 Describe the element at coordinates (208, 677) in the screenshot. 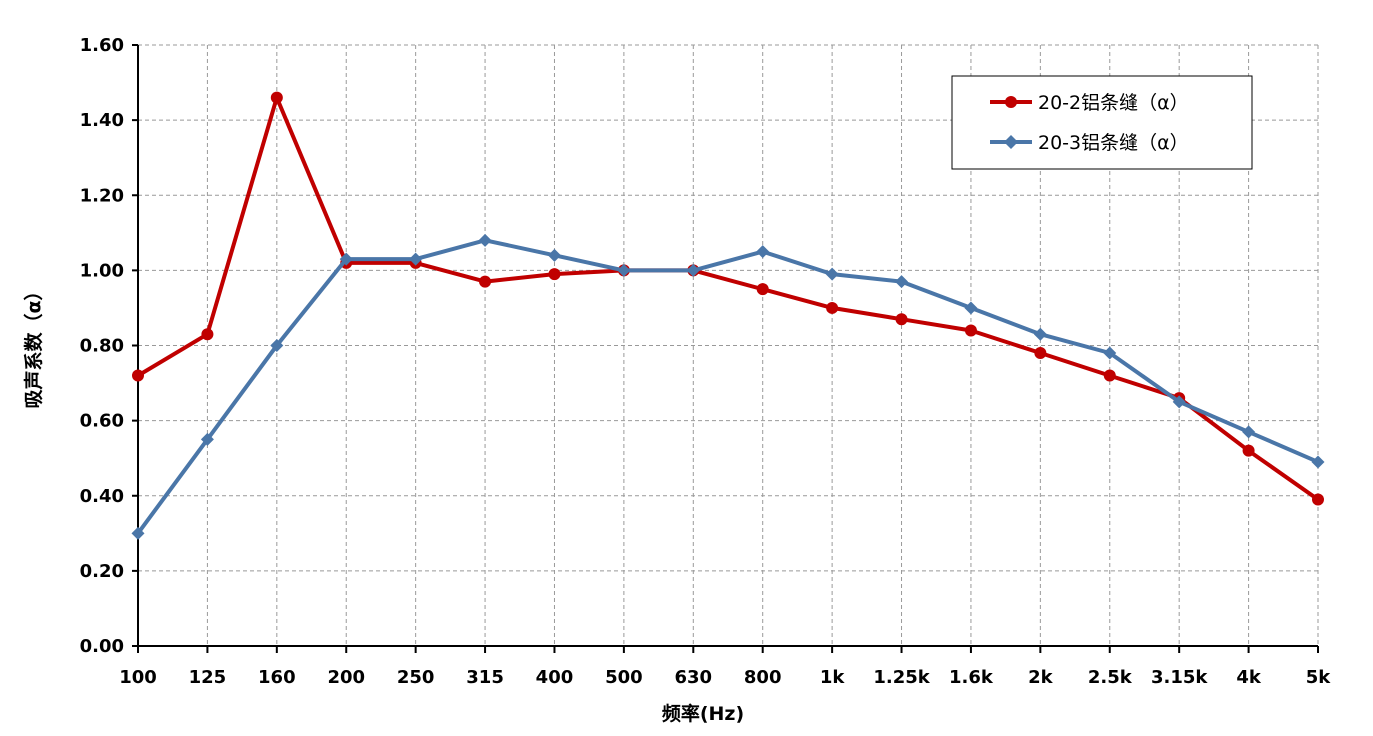

I see `x-tick-label: 125` at that location.